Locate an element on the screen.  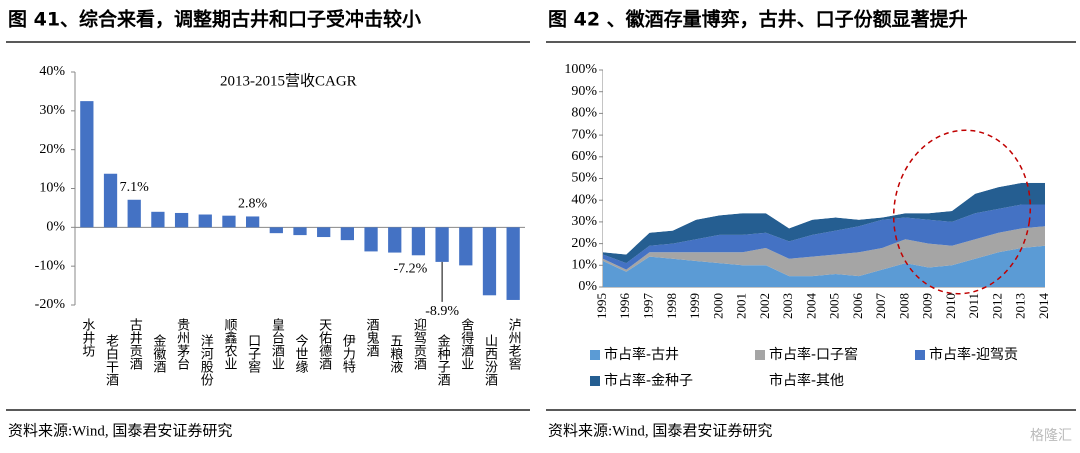
x-tick-label: 古井贡酒 is located at coordinates (135, 344).